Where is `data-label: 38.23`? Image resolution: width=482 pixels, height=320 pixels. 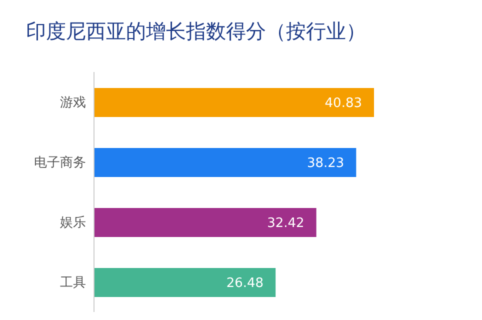
data-label: 38.23 is located at coordinates (325, 164).